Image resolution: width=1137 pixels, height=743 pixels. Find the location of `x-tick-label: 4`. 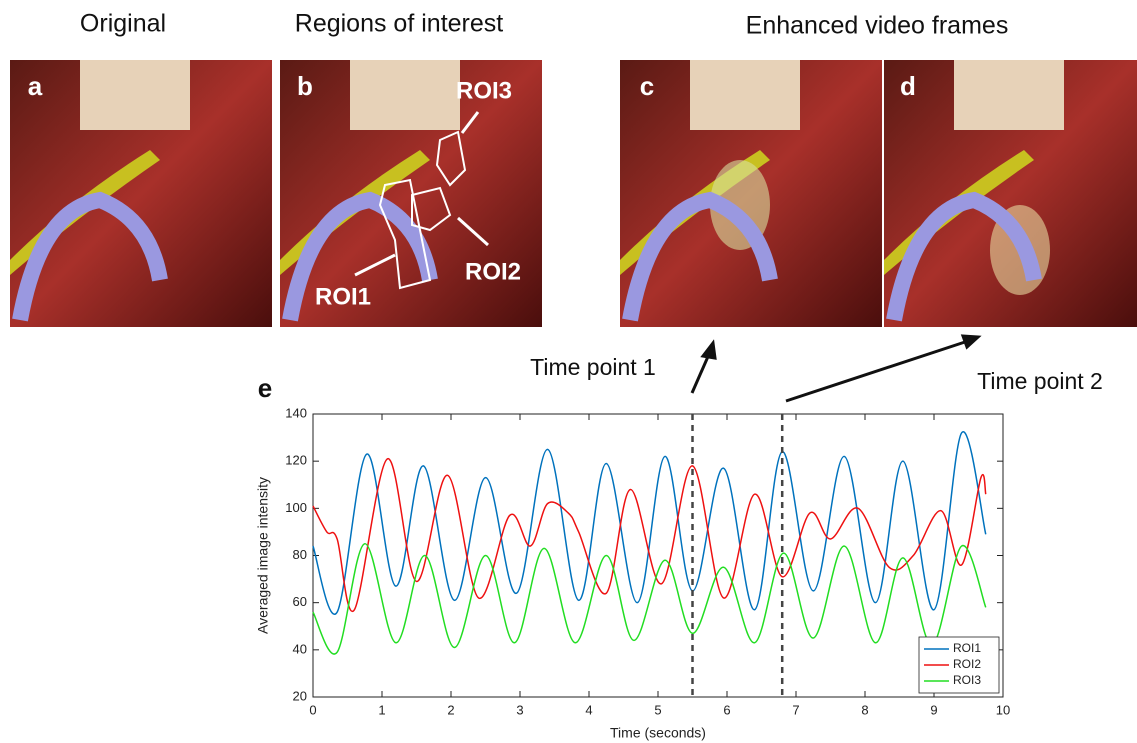

x-tick-label: 4 is located at coordinates (588, 709).